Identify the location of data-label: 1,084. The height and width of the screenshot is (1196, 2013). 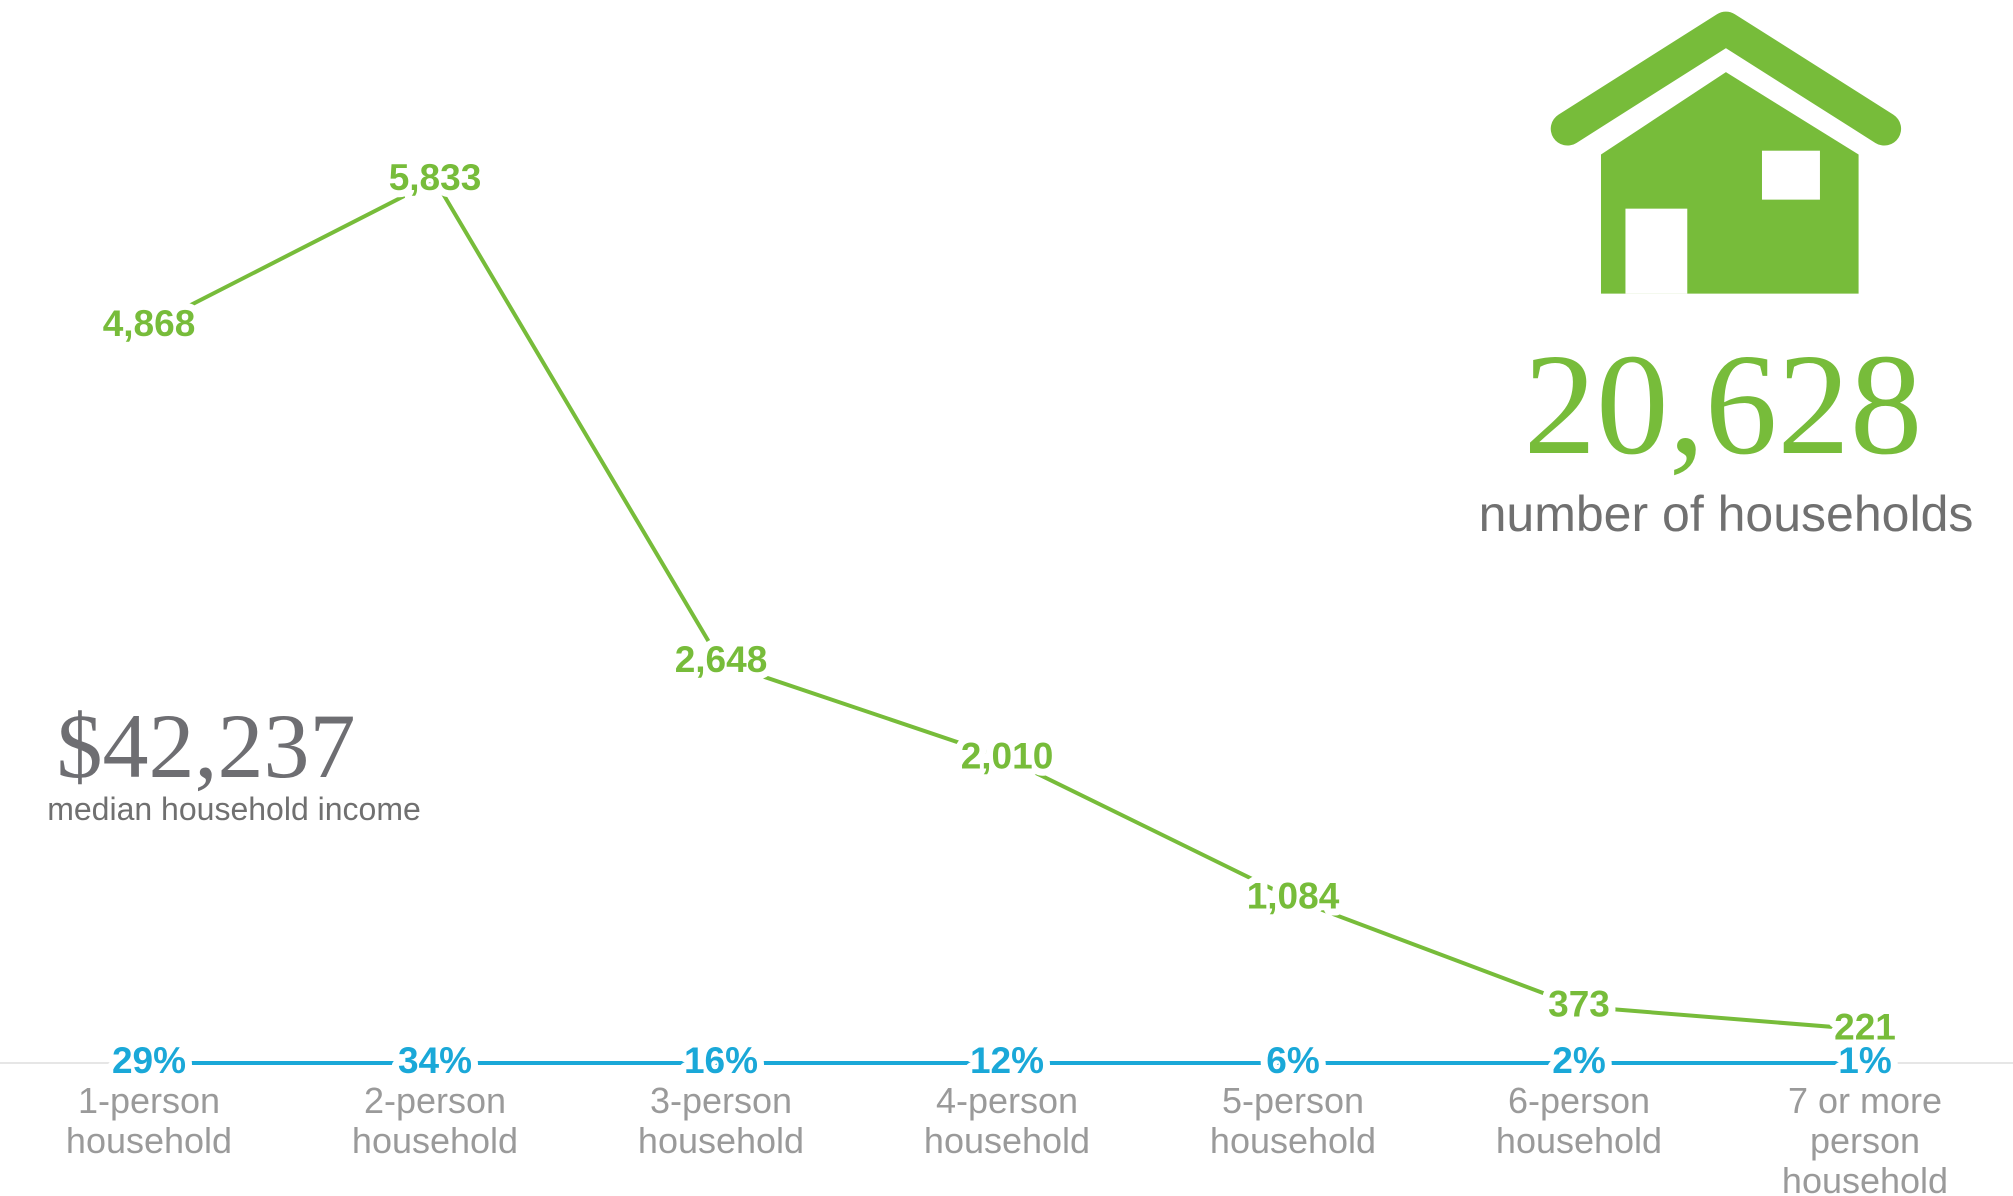
(1293, 896).